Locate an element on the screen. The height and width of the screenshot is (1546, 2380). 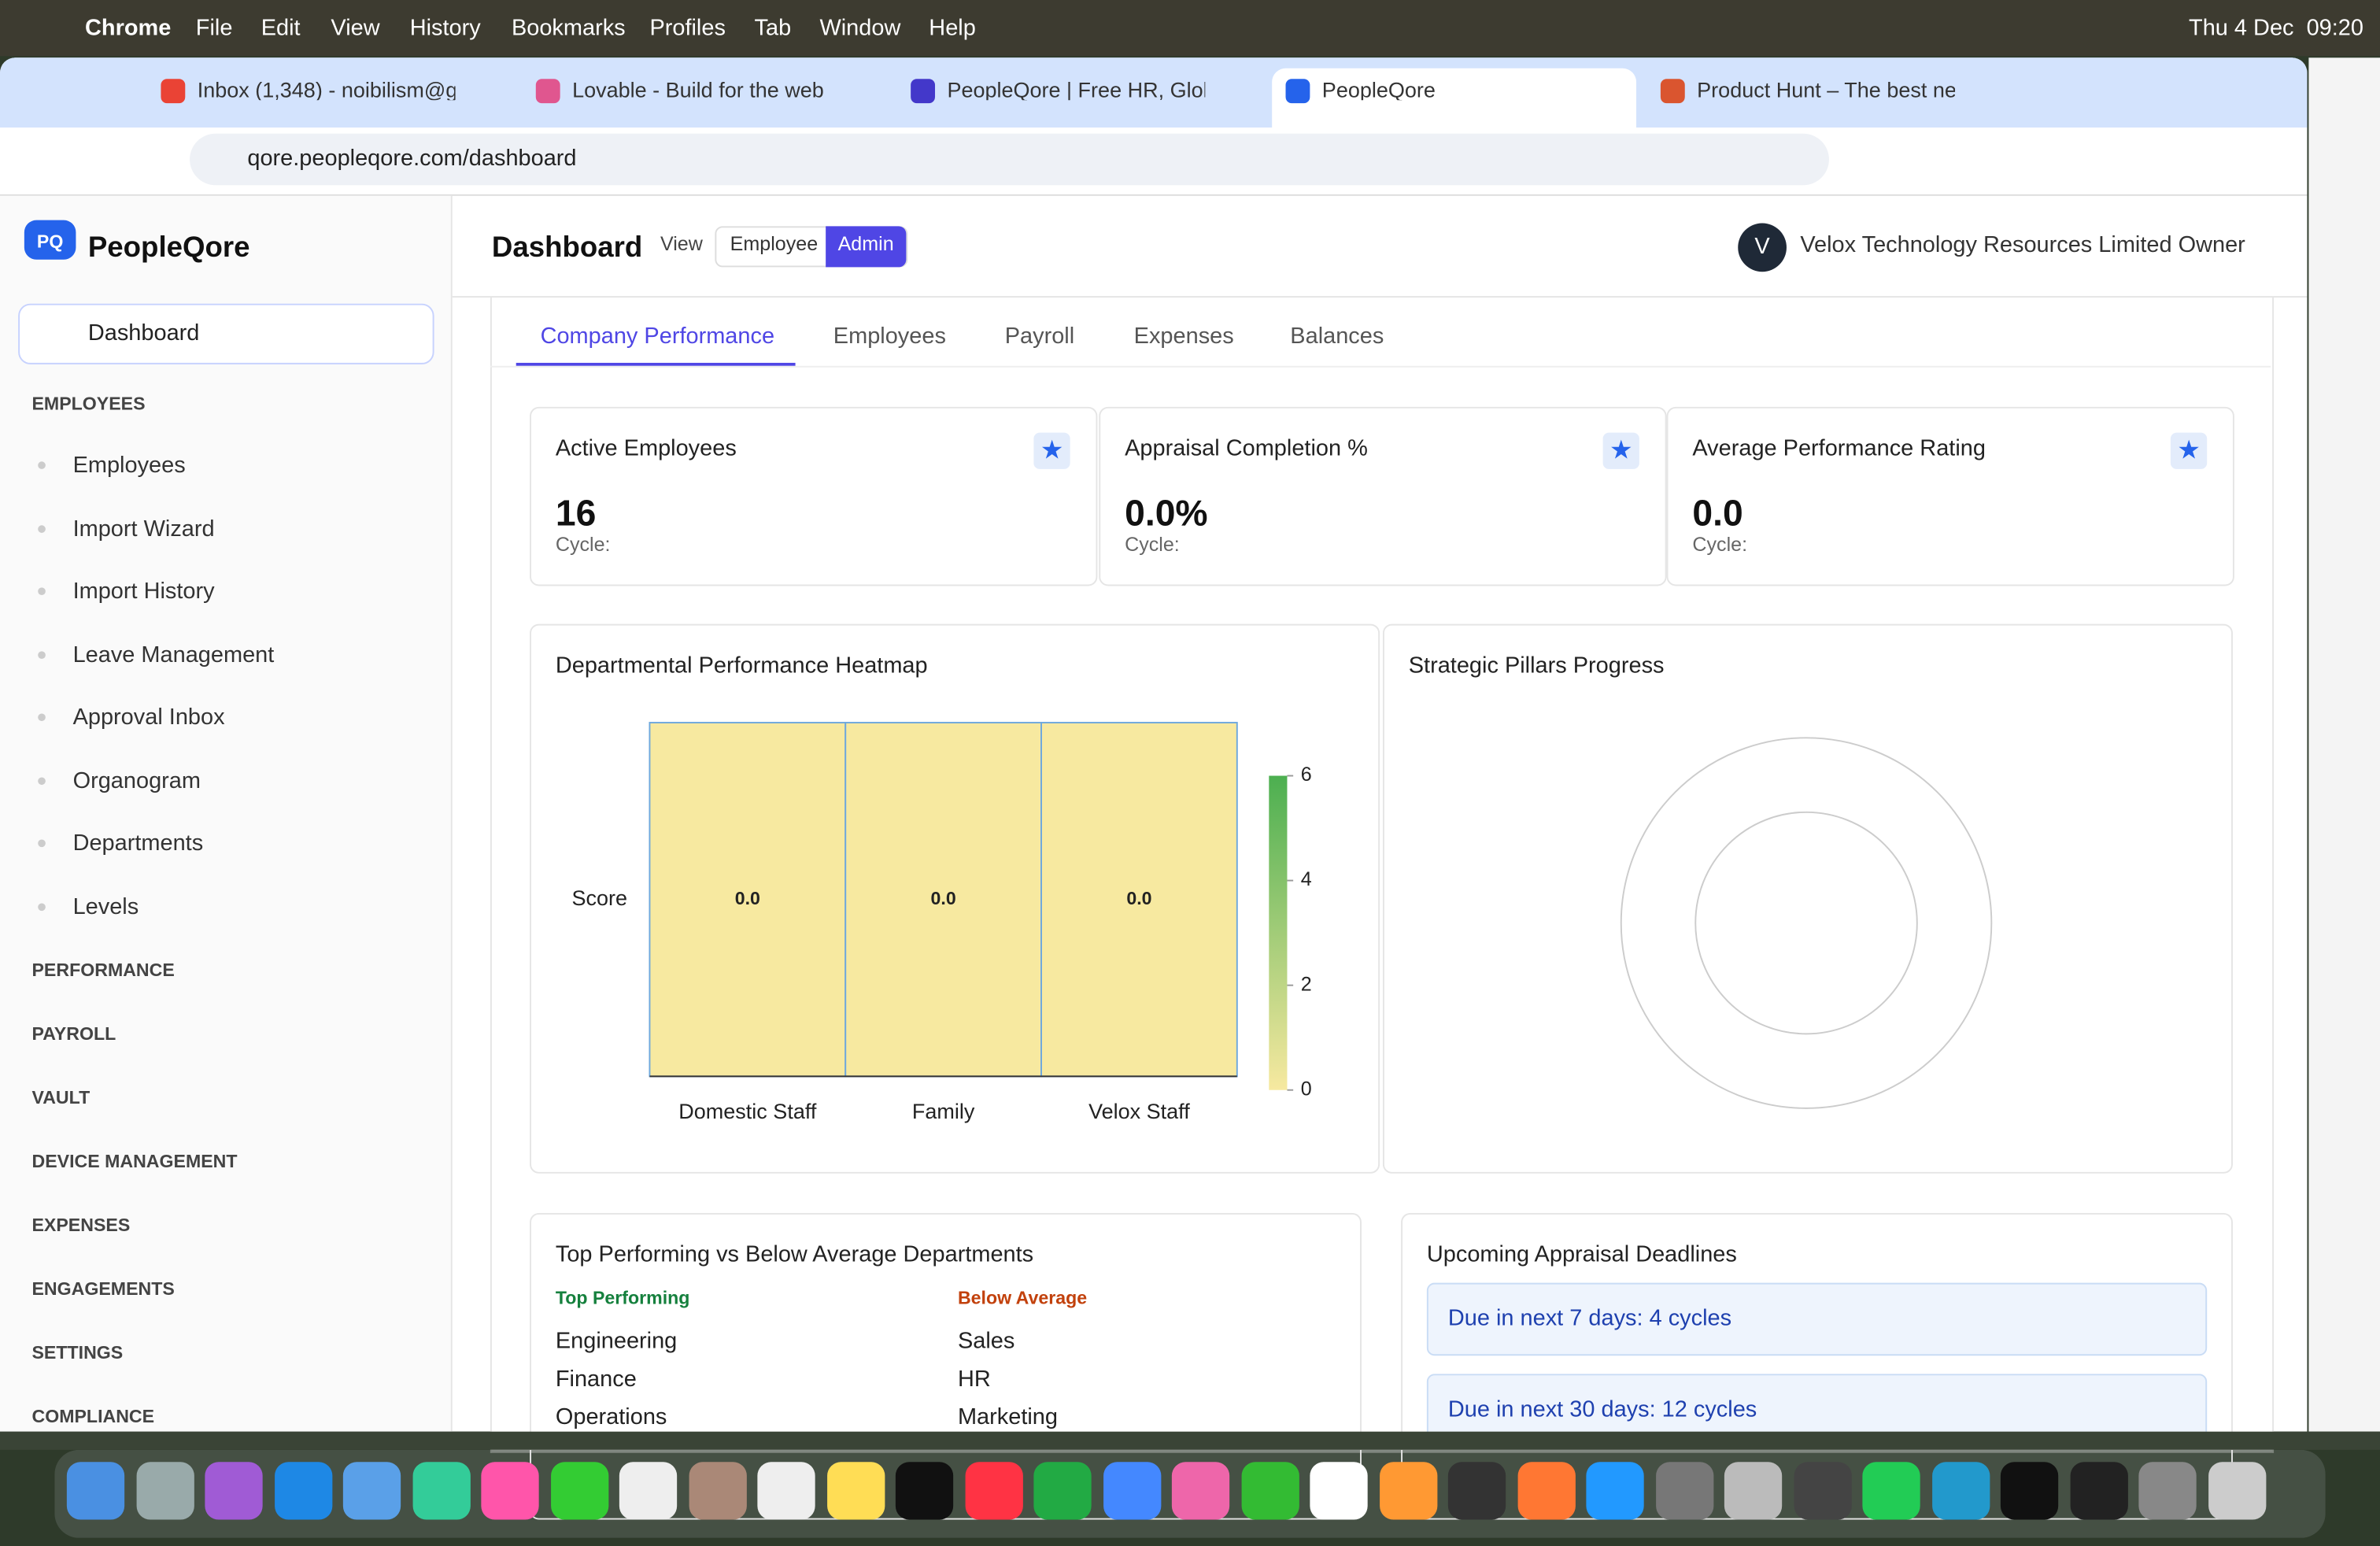
nav-item: Import Wizard is located at coordinates (143, 528).